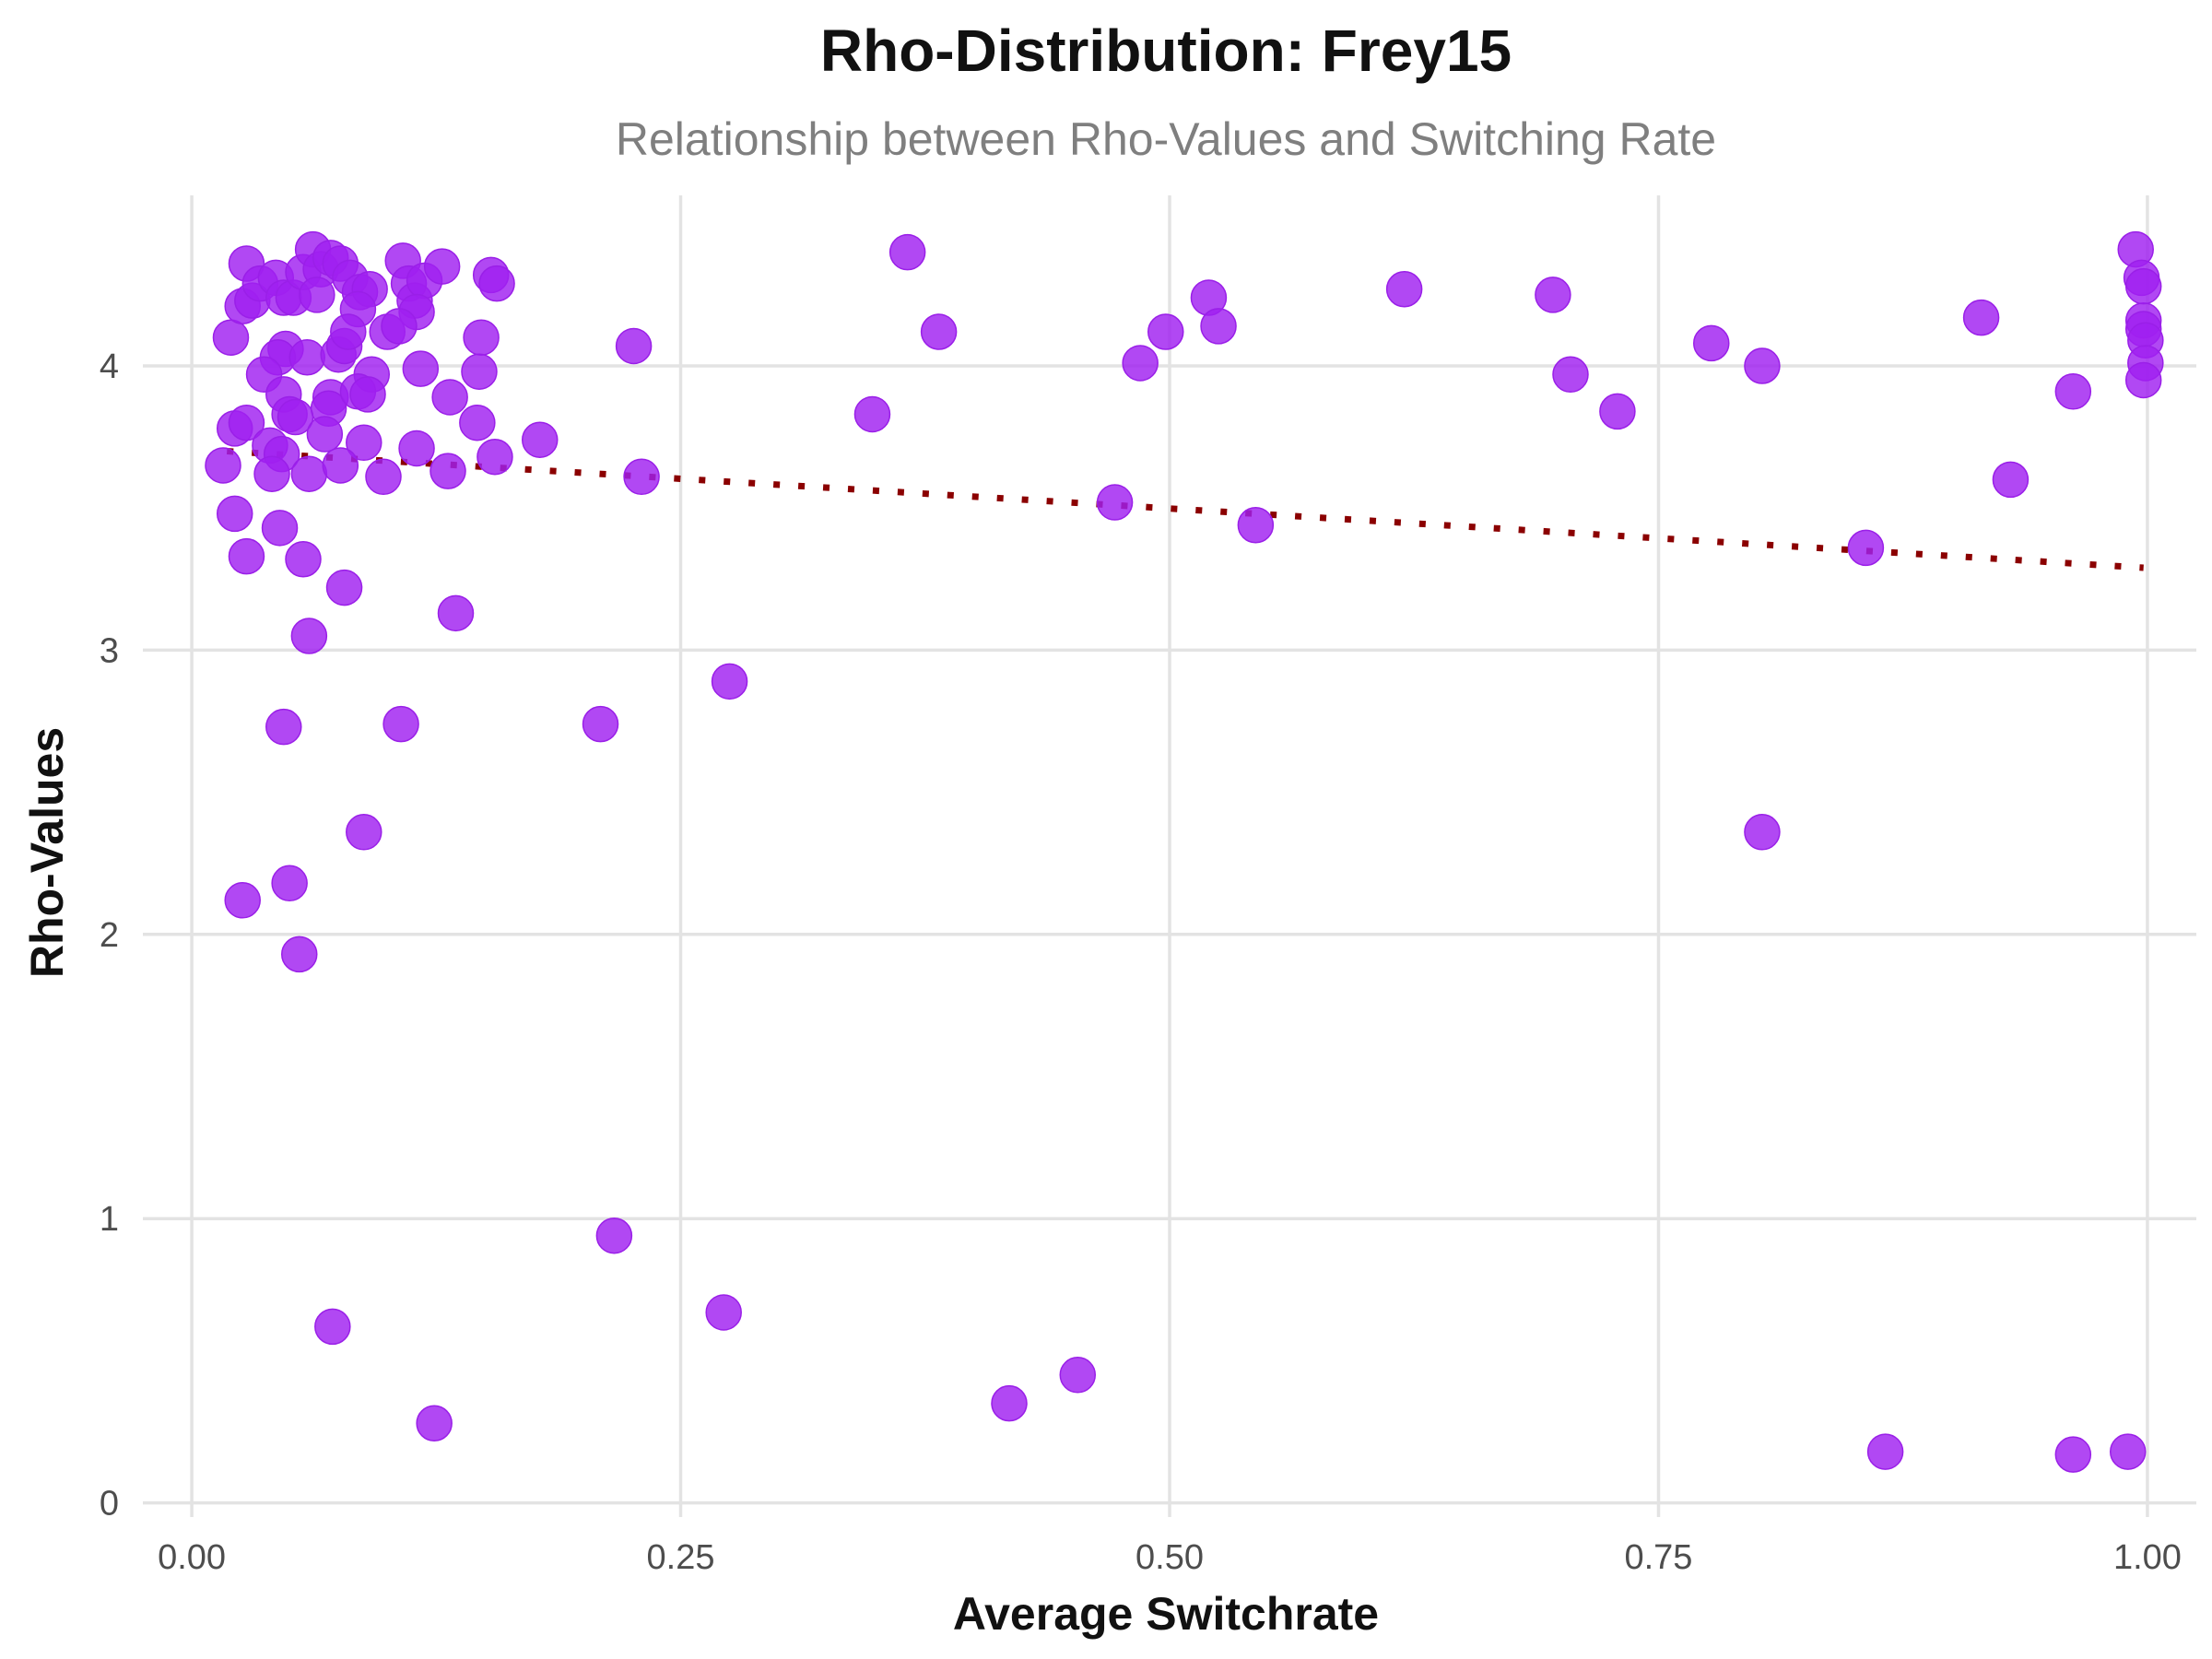 This screenshot has height=1659, width=2212. What do you see at coordinates (1166, 1614) in the screenshot?
I see `x-axis-title: Average Switchrate` at bounding box center [1166, 1614].